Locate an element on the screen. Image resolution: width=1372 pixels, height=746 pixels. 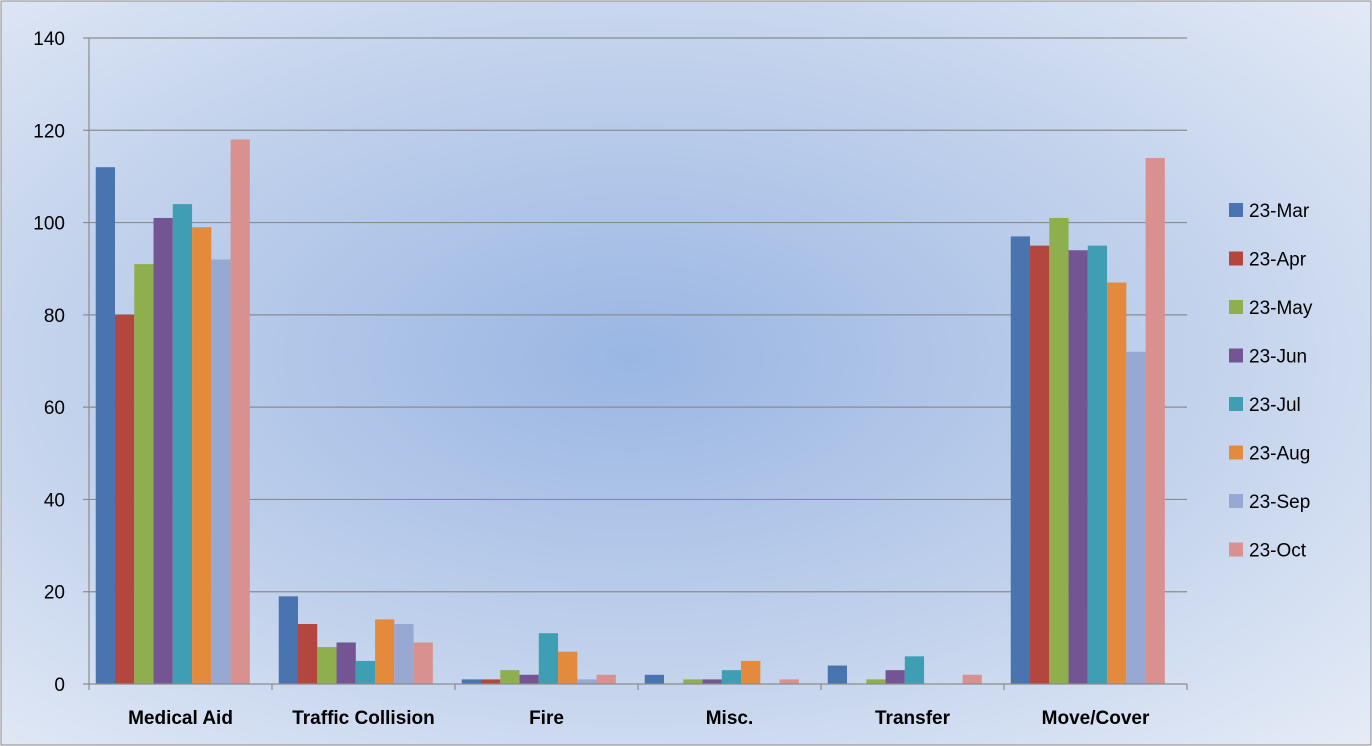
bar-fire-23-jul is located at coordinates (548, 658).